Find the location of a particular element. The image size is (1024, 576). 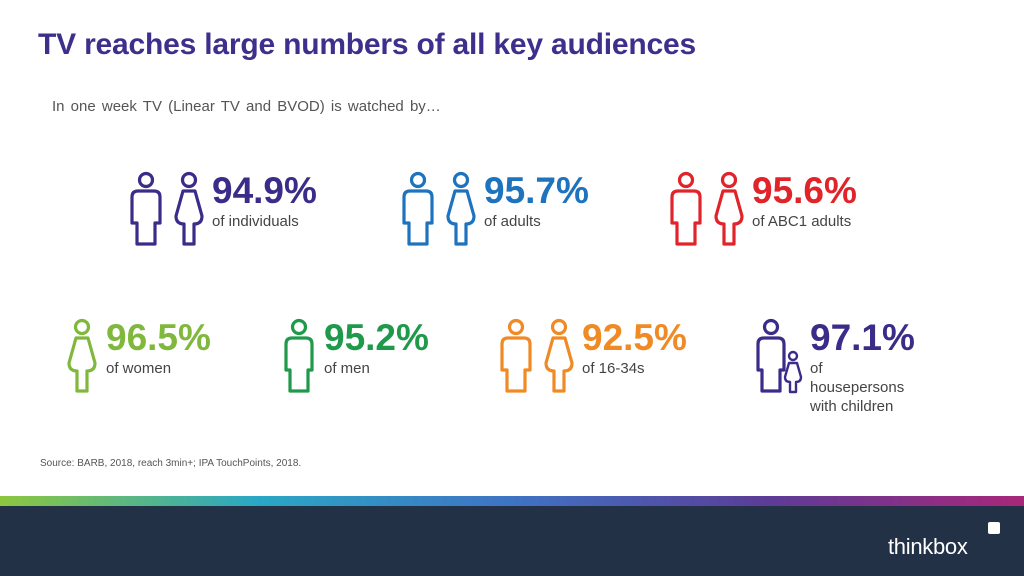

man-icon is located at coordinates (299, 355).